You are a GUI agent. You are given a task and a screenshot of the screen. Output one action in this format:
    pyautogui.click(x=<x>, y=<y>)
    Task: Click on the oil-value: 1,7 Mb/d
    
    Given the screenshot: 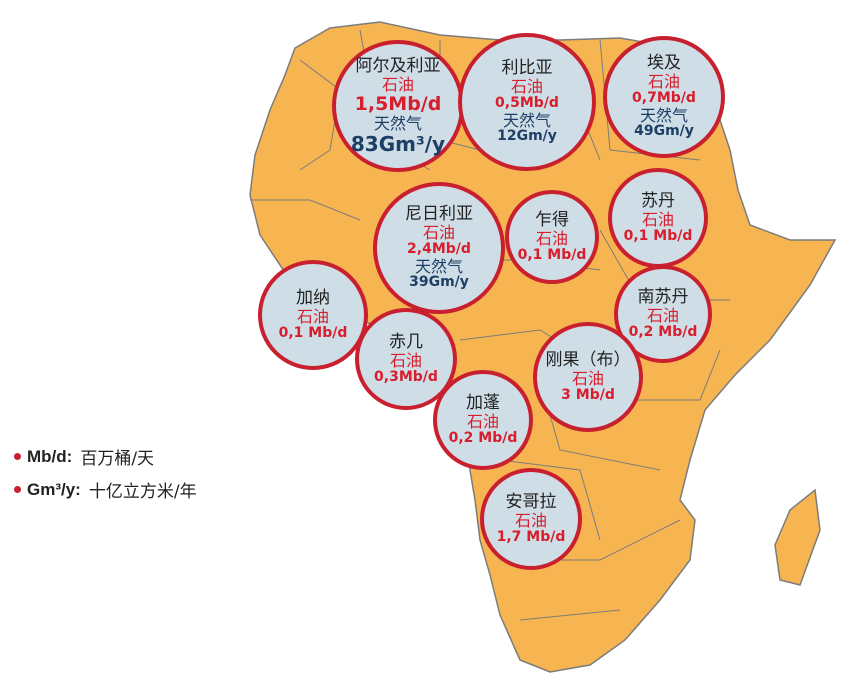 What is the action you would take?
    pyautogui.click(x=531, y=536)
    